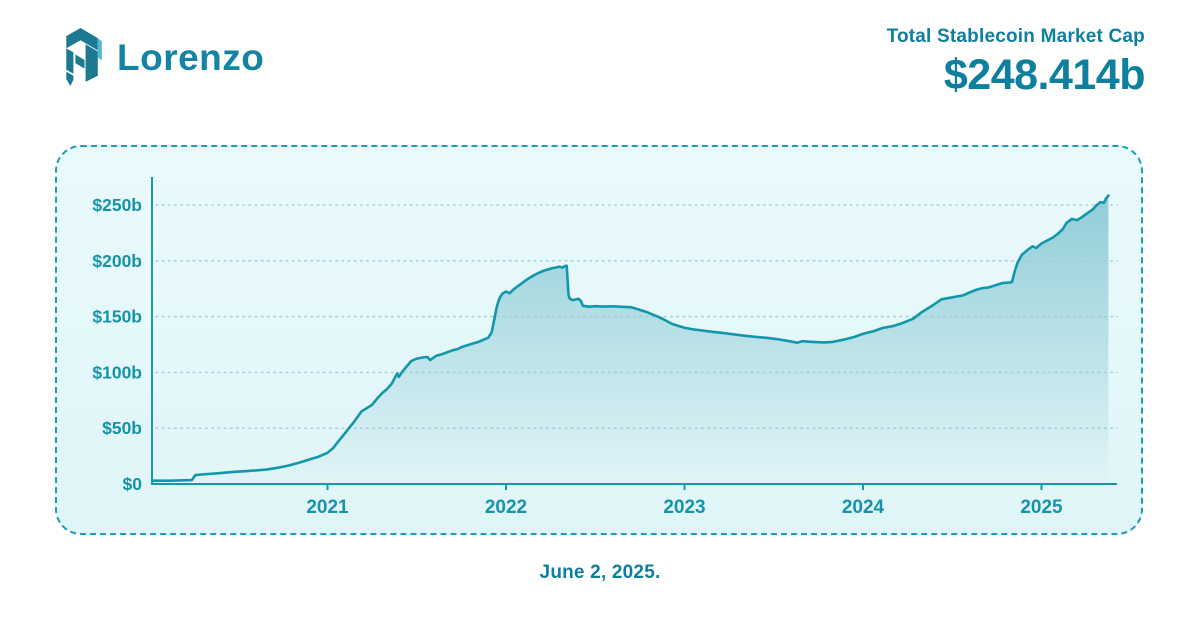 This screenshot has width=1200, height=631. What do you see at coordinates (117, 261) in the screenshot?
I see `y-tick-label: $200b` at bounding box center [117, 261].